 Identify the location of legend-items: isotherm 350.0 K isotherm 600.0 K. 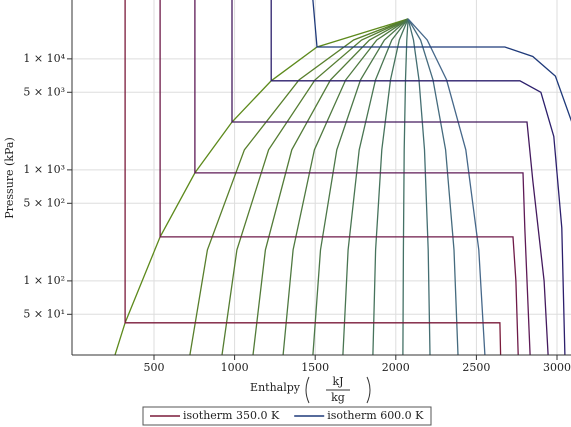
(287, 415).